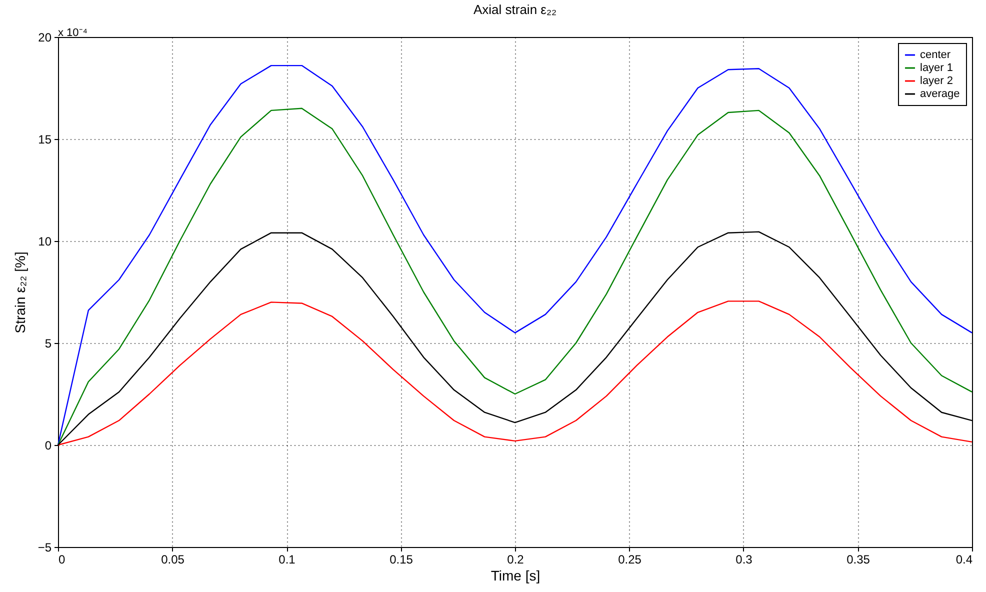  Describe the element at coordinates (45, 37) in the screenshot. I see `y-tick-label: 20` at that location.